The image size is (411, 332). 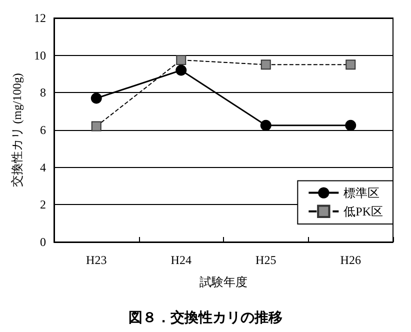 What do you see at coordinates (43, 130) in the screenshot?
I see `y-tick-label: 6` at bounding box center [43, 130].